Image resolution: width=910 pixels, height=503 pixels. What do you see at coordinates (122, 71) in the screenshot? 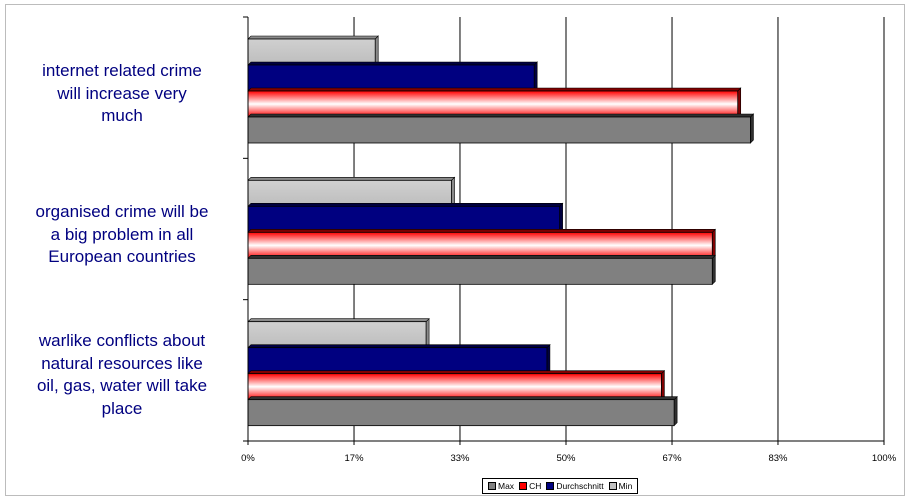
I see `category-label-line: internet related crime` at bounding box center [122, 71].